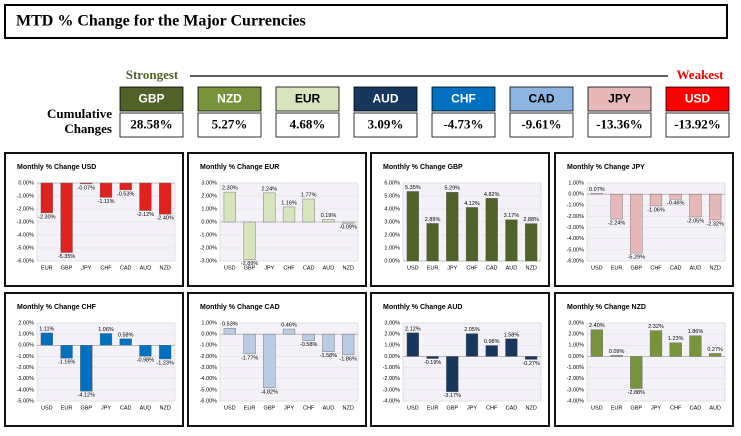 Image resolution: width=741 pixels, height=436 pixels. I want to click on value-label: -2.89%, so click(250, 264).